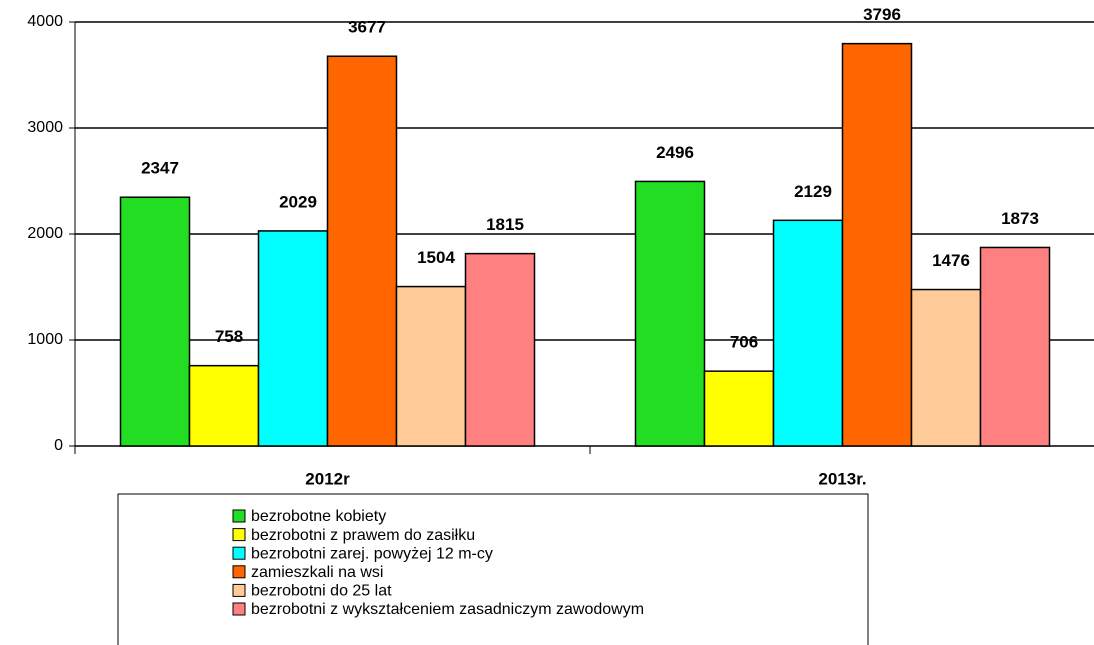  What do you see at coordinates (160, 168) in the screenshot?
I see `data-label: 2347` at bounding box center [160, 168].